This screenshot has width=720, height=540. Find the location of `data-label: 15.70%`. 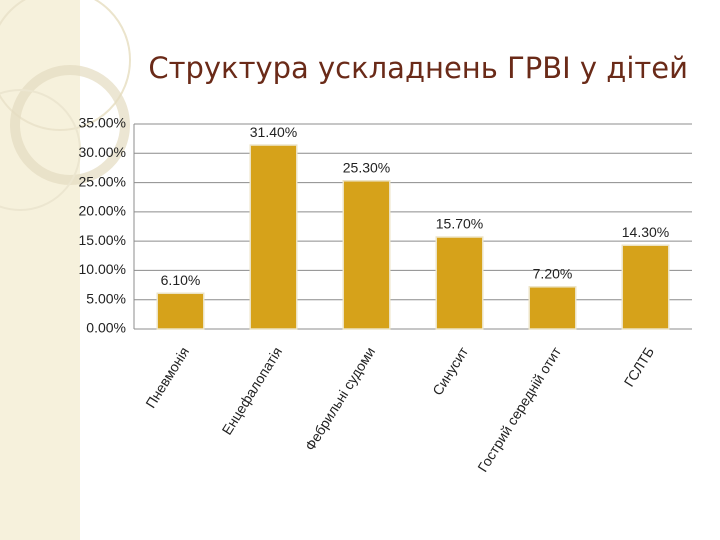

data-label: 15.70% is located at coordinates (459, 224).